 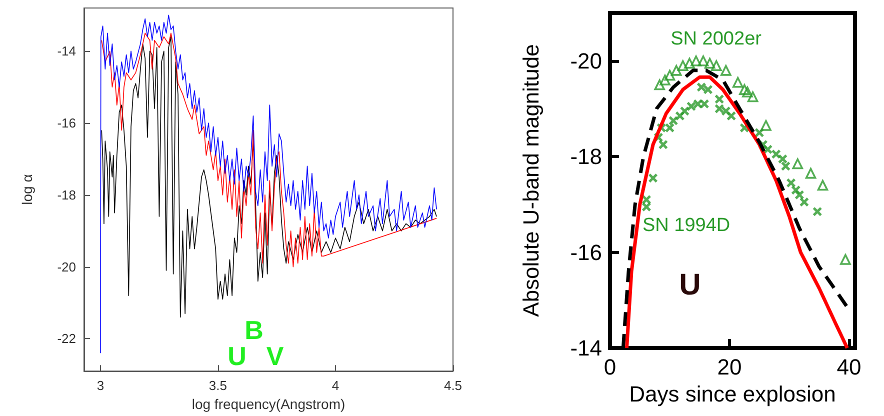 I want to click on x-tick-label: 4.5, so click(x=453, y=386).